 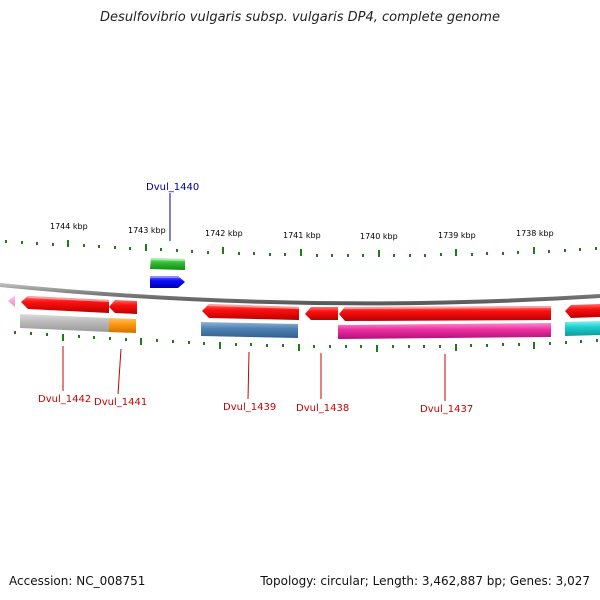 What do you see at coordinates (301, 248) in the screenshot?
I see `outer-tick-ring` at bounding box center [301, 248].